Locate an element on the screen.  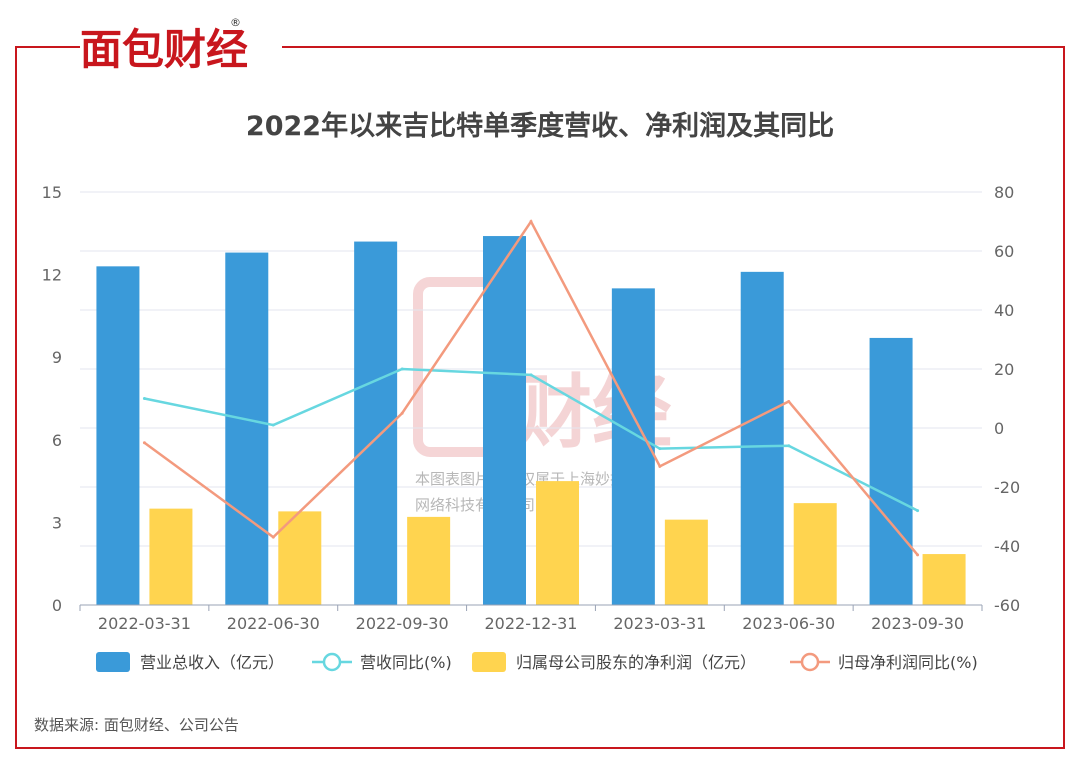
x-tick-label: 2023-03-31 is located at coordinates (659, 623).